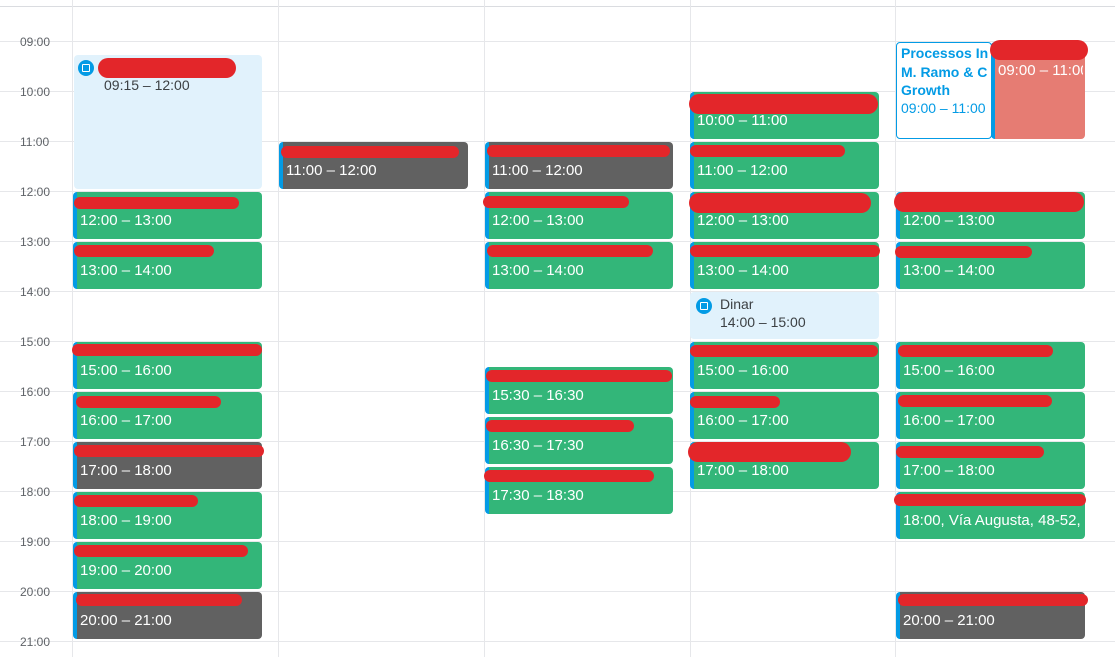 Image resolution: width=1115 pixels, height=657 pixels. What do you see at coordinates (35, 592) in the screenshot?
I see `time-label: 20:00` at bounding box center [35, 592].